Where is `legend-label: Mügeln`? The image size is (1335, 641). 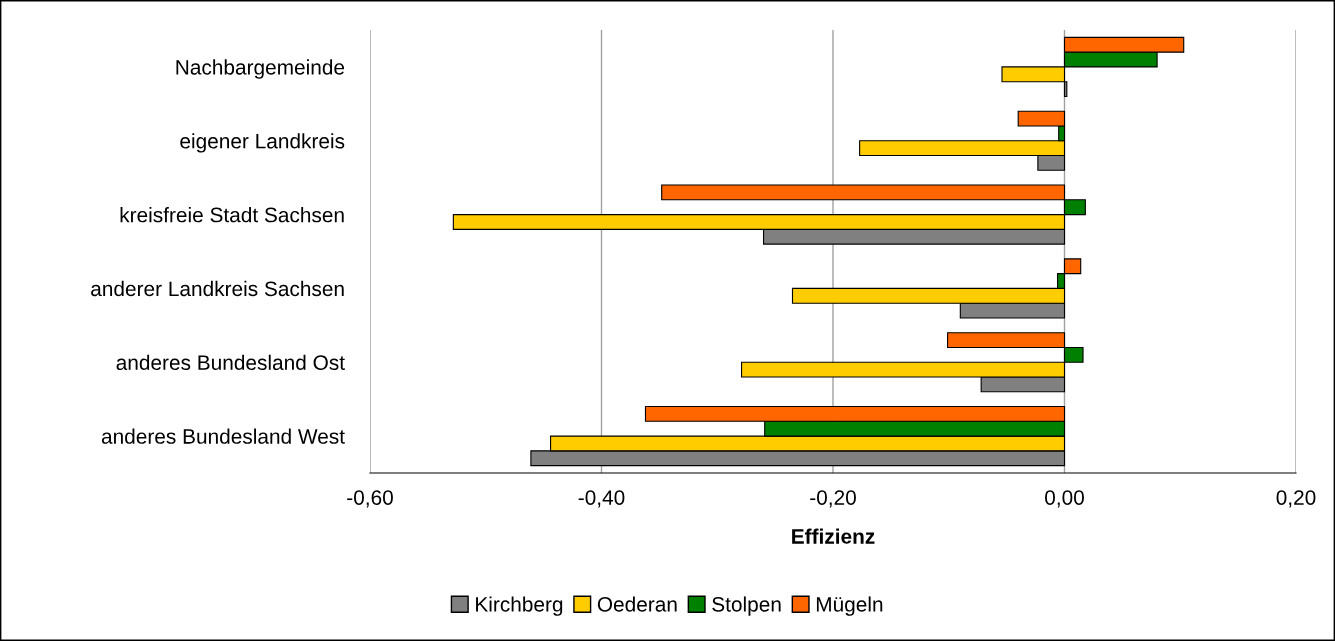
legend-label: Mügeln is located at coordinates (849, 606).